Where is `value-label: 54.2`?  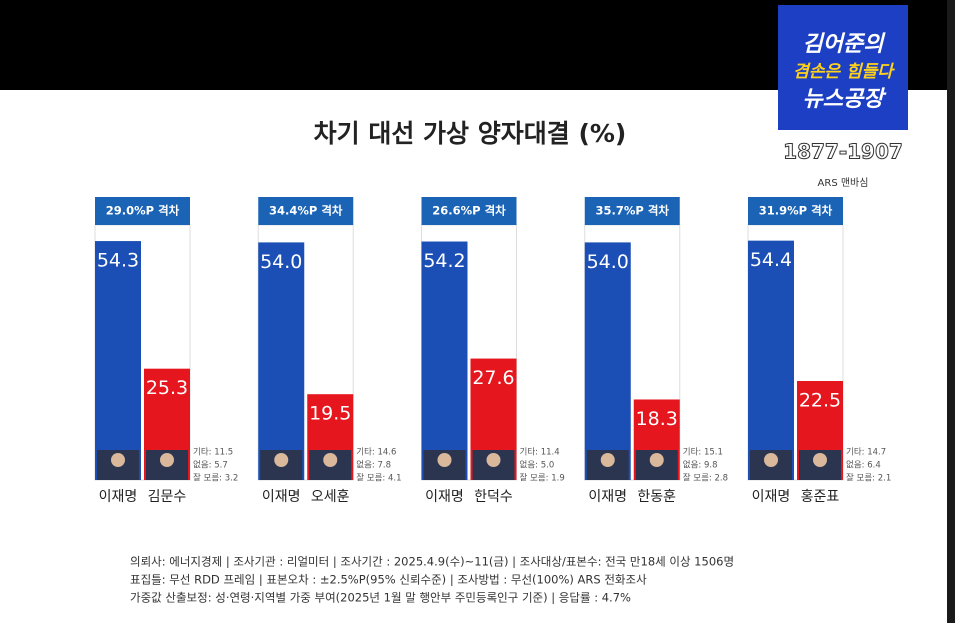
value-label: 54.2 is located at coordinates (444, 261).